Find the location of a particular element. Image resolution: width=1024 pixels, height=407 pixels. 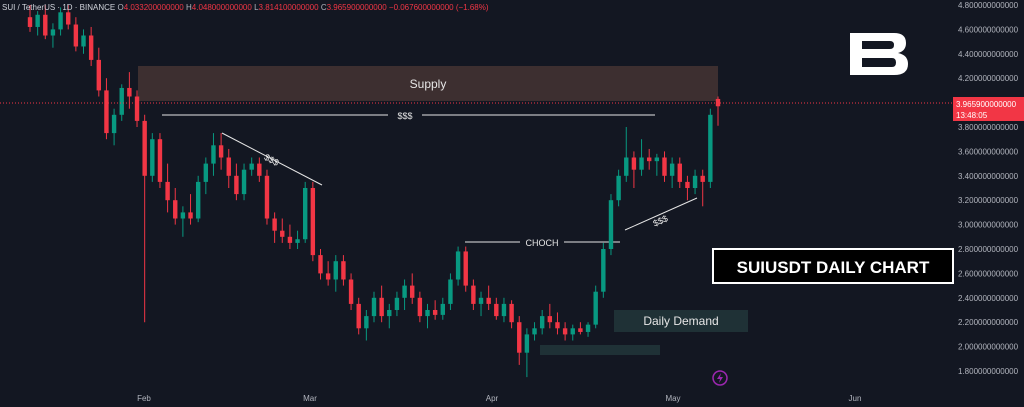

high-value: 4.048000000000 is located at coordinates (221, 7).